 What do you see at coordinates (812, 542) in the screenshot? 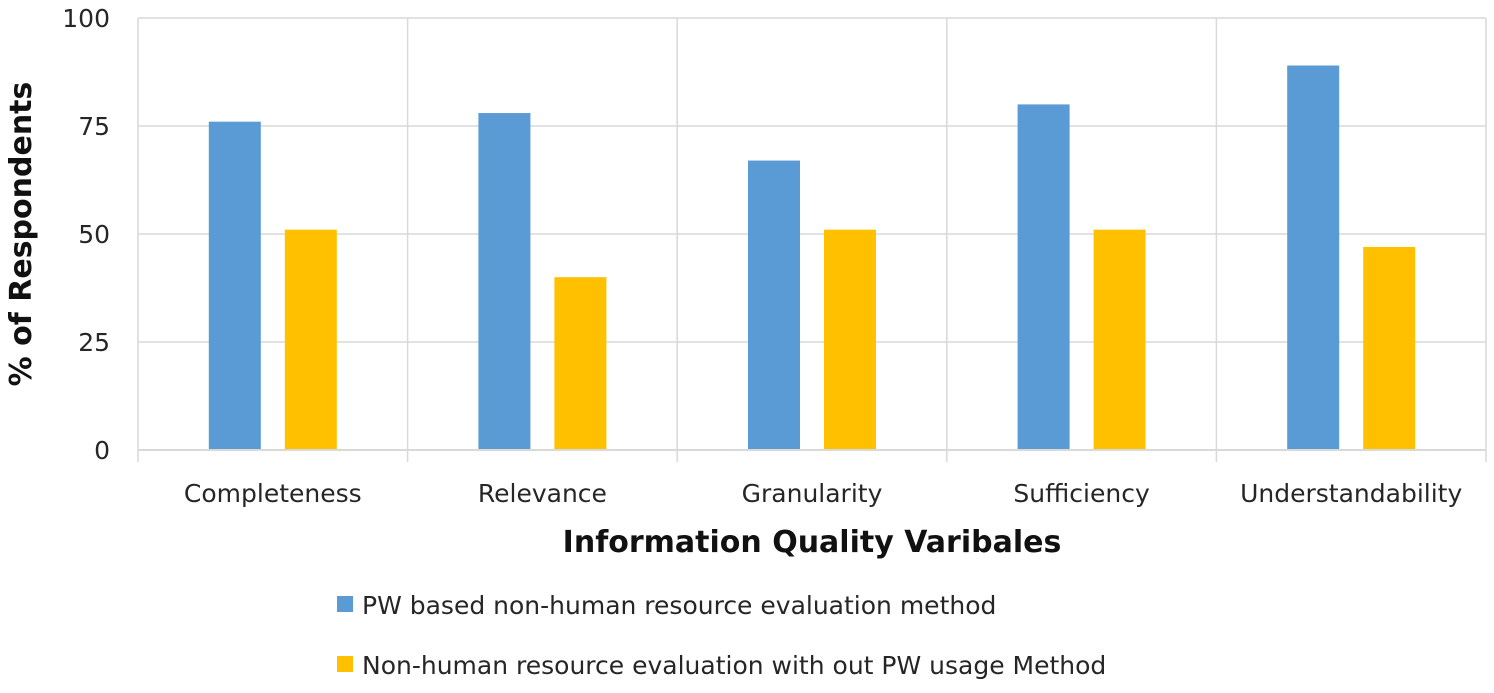
I see `x-axis-title: Information Quality Varibales` at bounding box center [812, 542].